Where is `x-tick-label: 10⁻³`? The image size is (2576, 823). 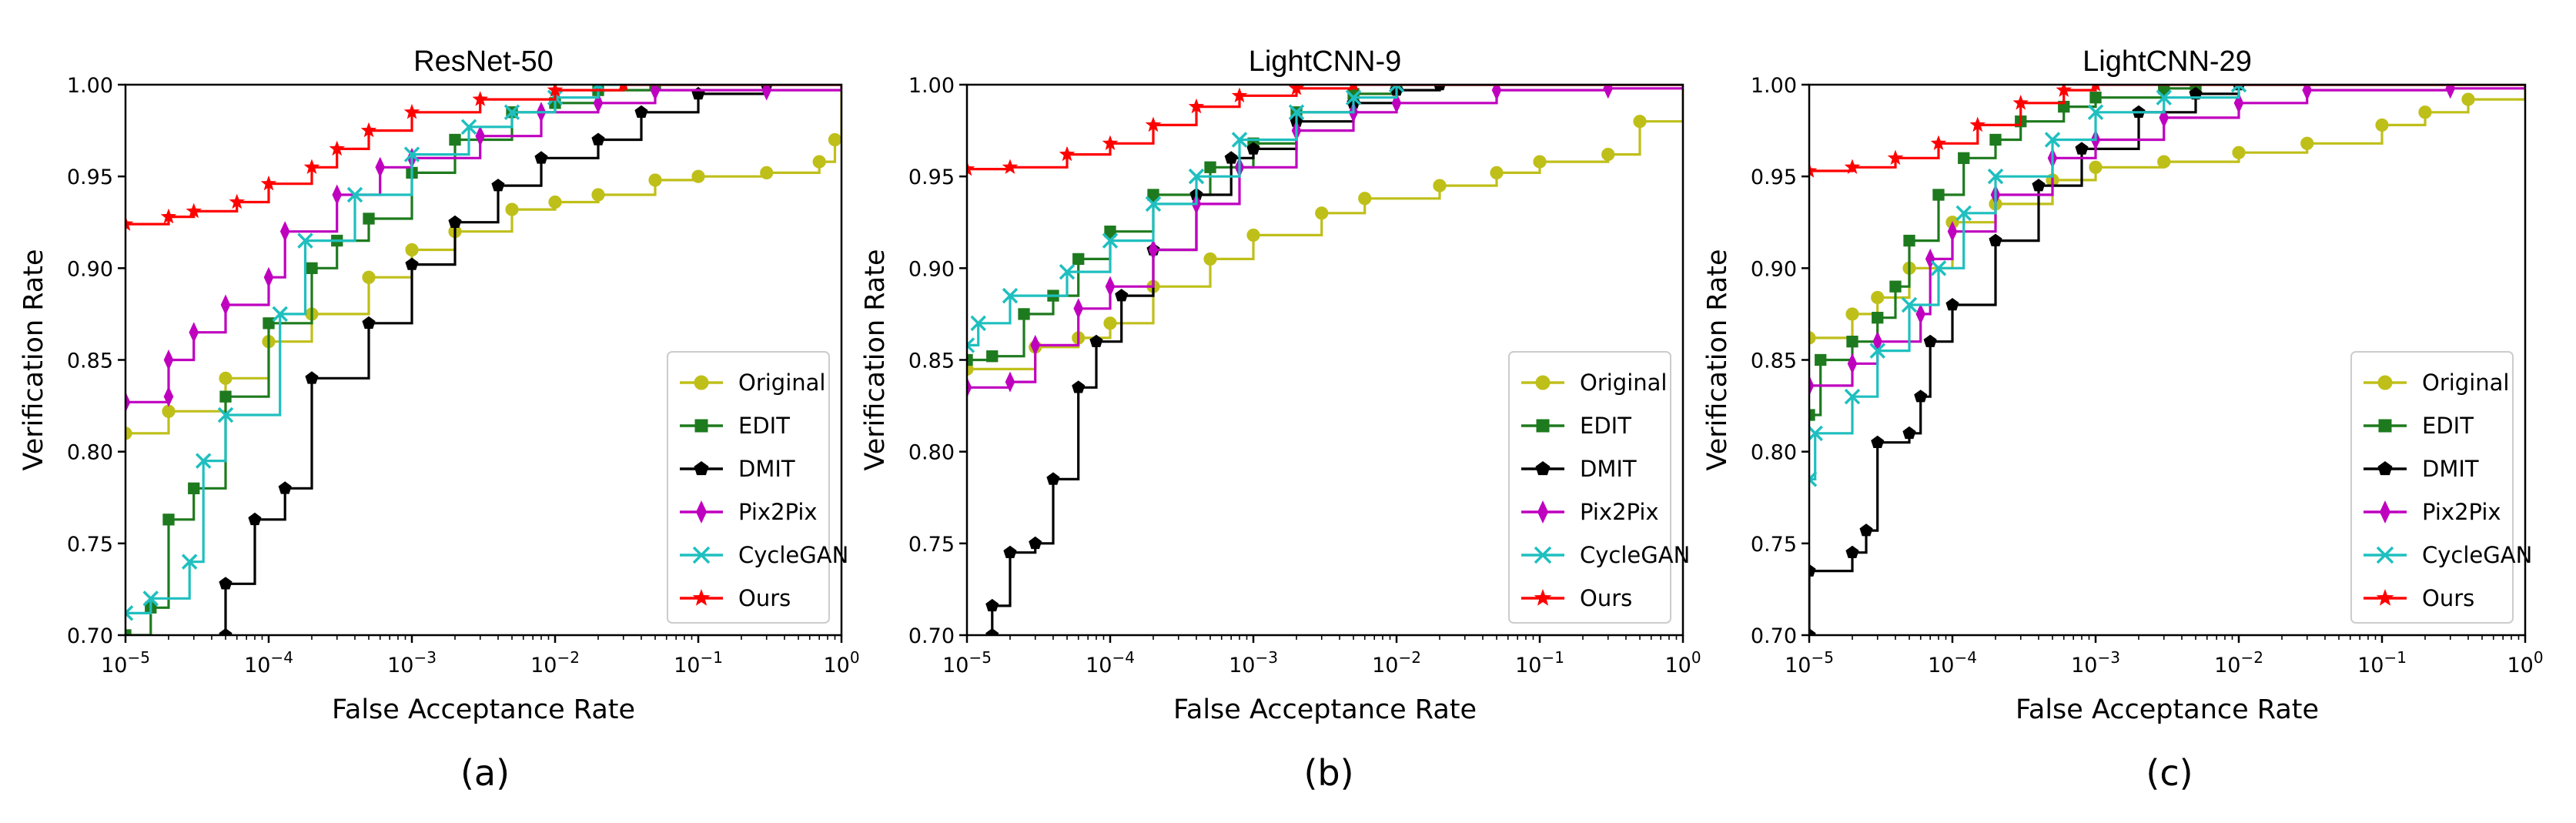 x-tick-label: 10⁻³ is located at coordinates (1254, 662).